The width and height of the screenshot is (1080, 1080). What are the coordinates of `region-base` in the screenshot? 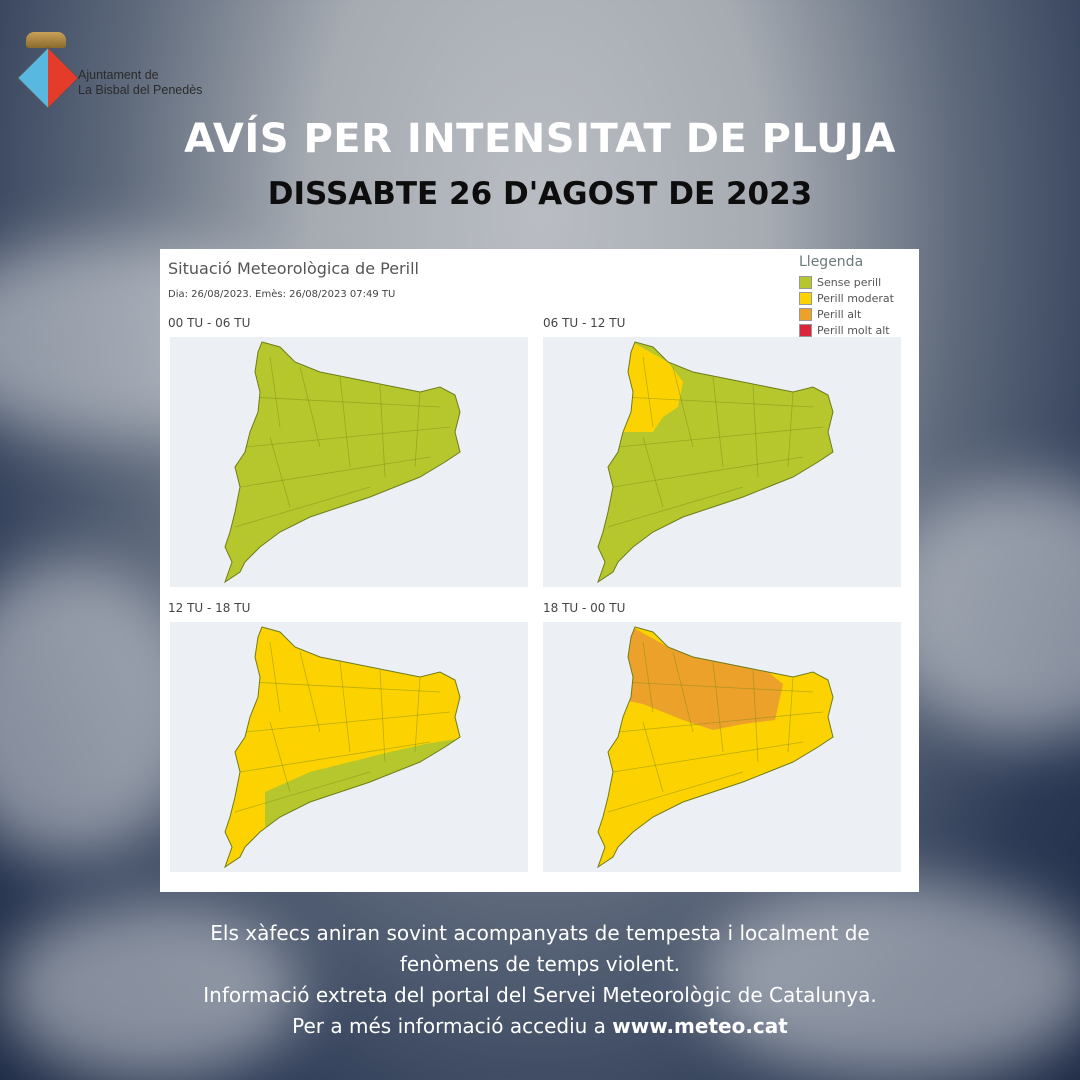 It's located at (342, 462).